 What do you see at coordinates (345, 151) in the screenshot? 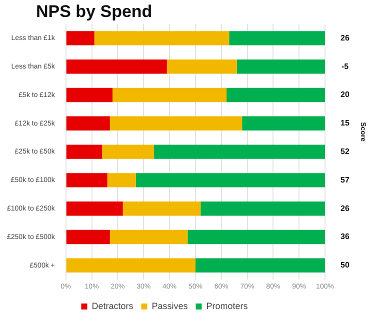
I see `text: 52` at bounding box center [345, 151].